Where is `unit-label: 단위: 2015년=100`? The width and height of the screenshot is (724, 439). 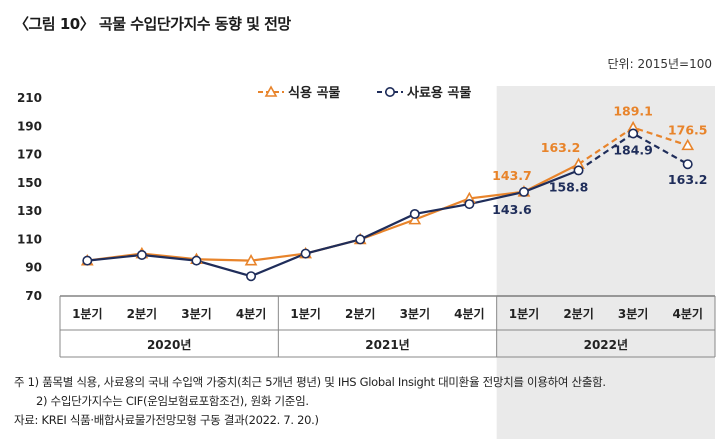 unit-label: 단위: 2015년=100 is located at coordinates (659, 64).